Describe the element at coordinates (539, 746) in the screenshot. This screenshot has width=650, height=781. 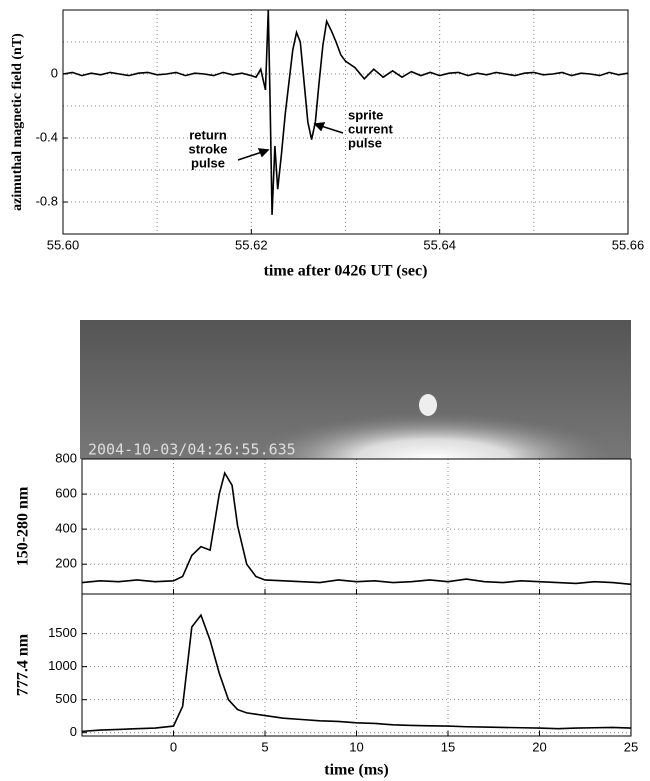
I see `x-tick-label: 20` at that location.